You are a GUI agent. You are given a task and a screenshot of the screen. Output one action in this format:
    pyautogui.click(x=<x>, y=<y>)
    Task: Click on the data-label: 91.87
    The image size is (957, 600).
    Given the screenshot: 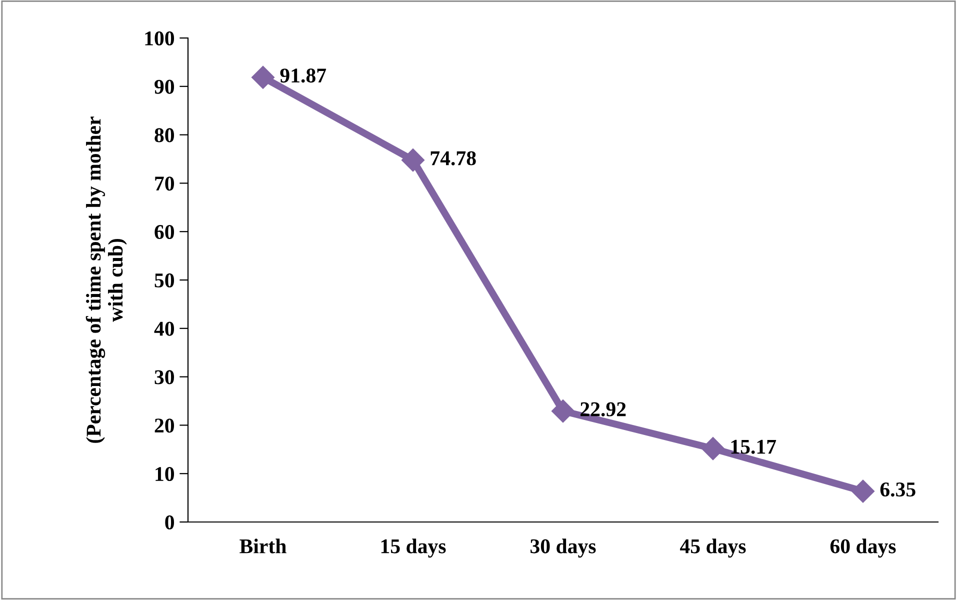 What is the action you would take?
    pyautogui.click(x=303, y=75)
    